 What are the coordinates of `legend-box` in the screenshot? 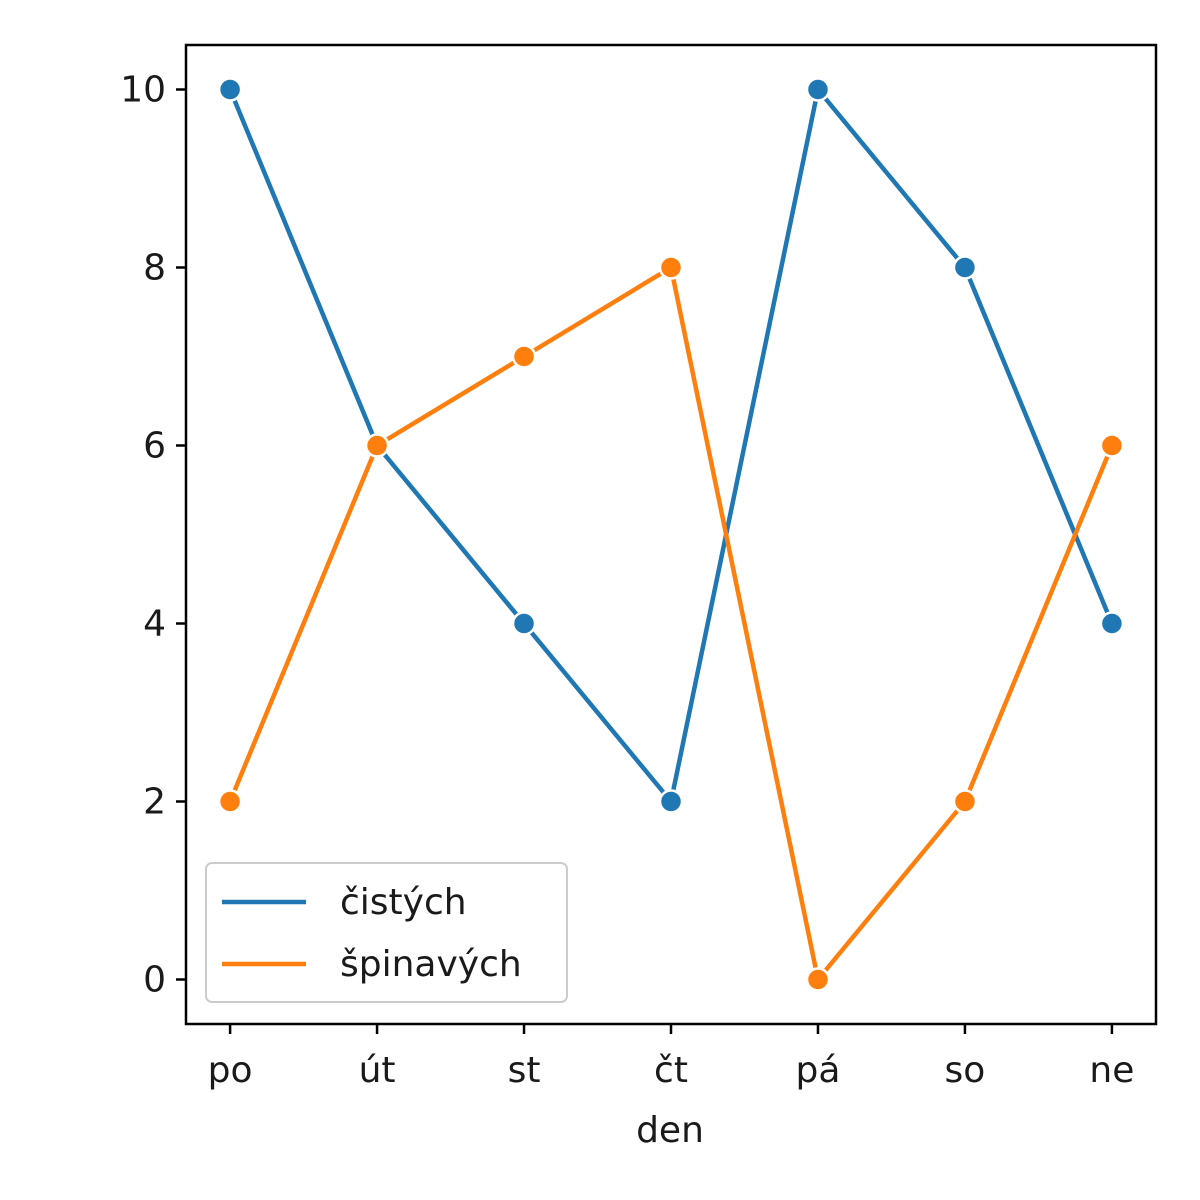 It's located at (386, 932).